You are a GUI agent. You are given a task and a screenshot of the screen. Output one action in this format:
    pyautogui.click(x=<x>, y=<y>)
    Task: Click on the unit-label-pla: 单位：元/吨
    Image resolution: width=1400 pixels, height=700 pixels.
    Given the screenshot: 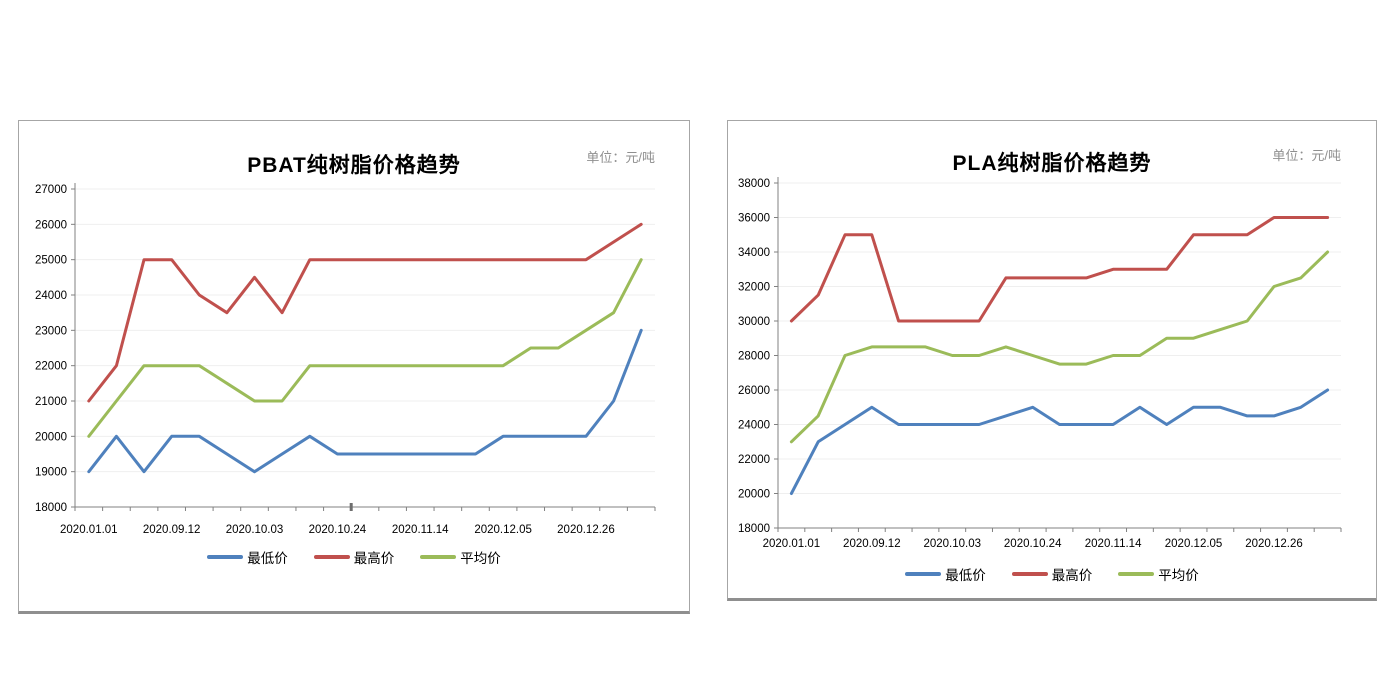 What is the action you would take?
    pyautogui.click(x=1306, y=155)
    